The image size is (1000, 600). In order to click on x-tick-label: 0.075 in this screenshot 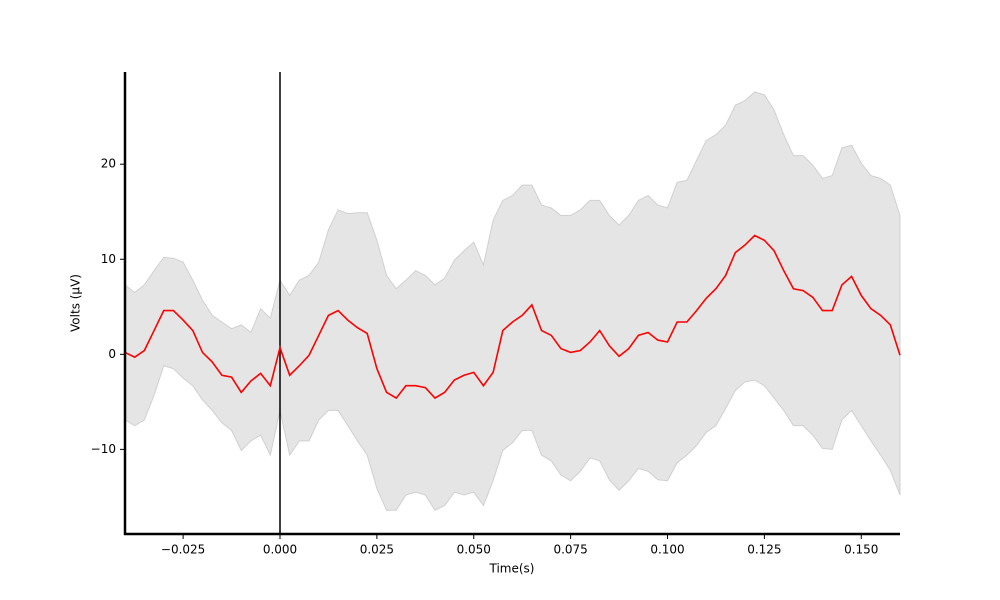, I will do `click(570, 550)`.